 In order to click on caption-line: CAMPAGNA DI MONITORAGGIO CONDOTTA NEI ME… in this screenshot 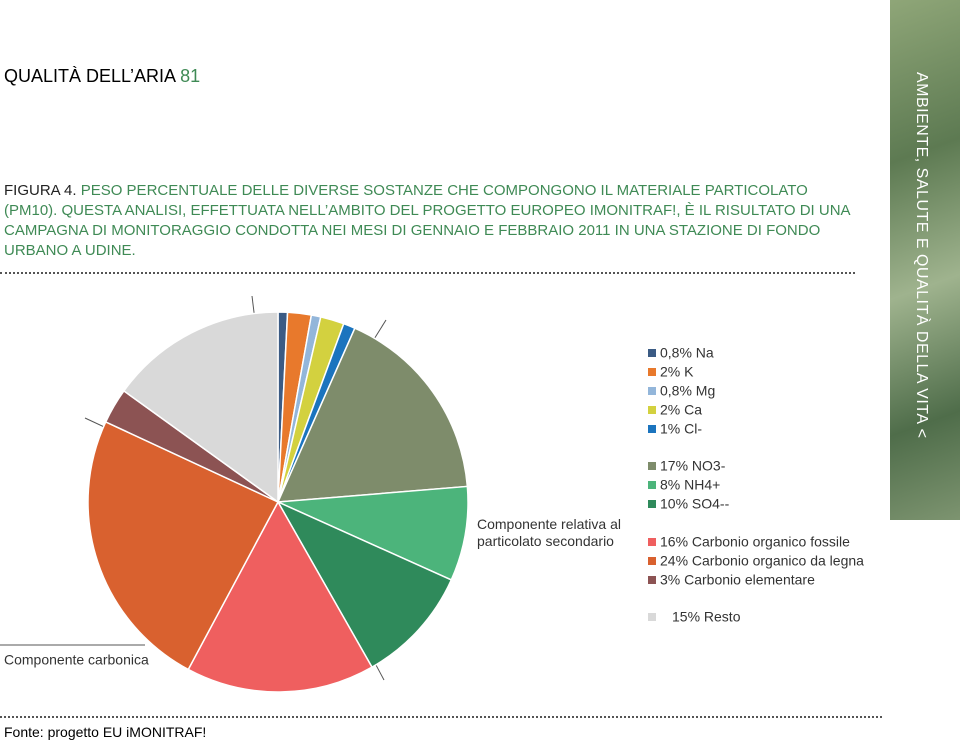, I will do `click(412, 230)`.